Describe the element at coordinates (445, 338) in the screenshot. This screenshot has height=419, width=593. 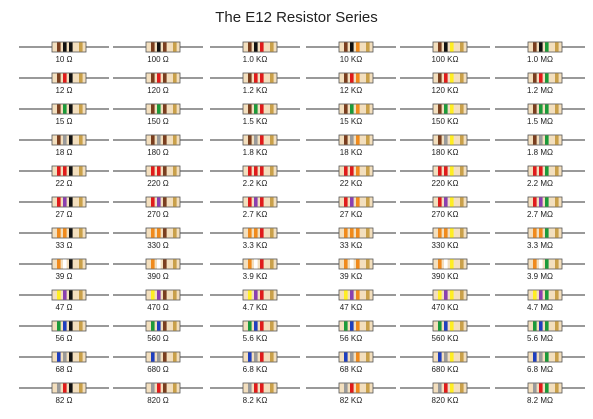
I see `resistance-label: 560 KΩ` at that location.